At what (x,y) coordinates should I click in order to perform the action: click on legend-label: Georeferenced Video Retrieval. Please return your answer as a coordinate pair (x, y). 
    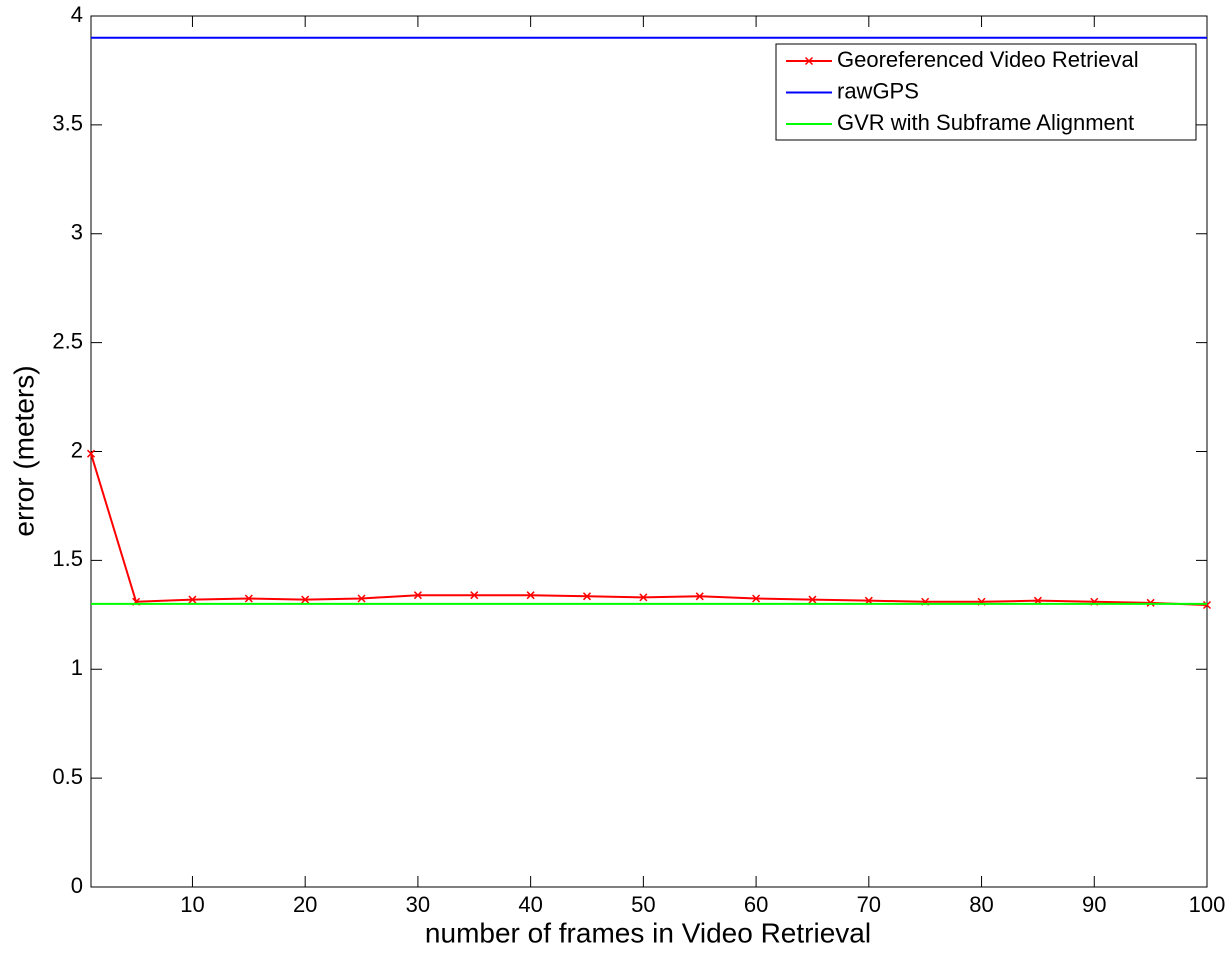
    Looking at the image, I should click on (988, 59).